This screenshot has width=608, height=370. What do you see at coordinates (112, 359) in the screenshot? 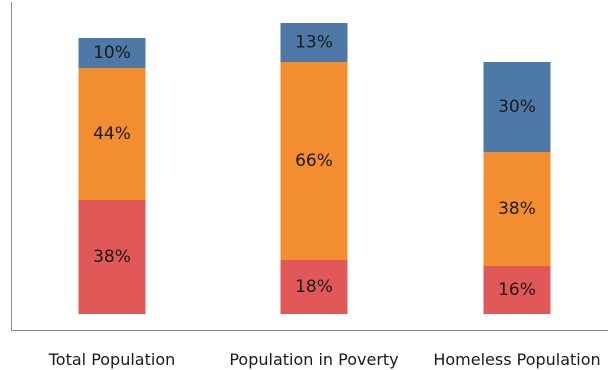
I see `category-label: Total Population` at bounding box center [112, 359].